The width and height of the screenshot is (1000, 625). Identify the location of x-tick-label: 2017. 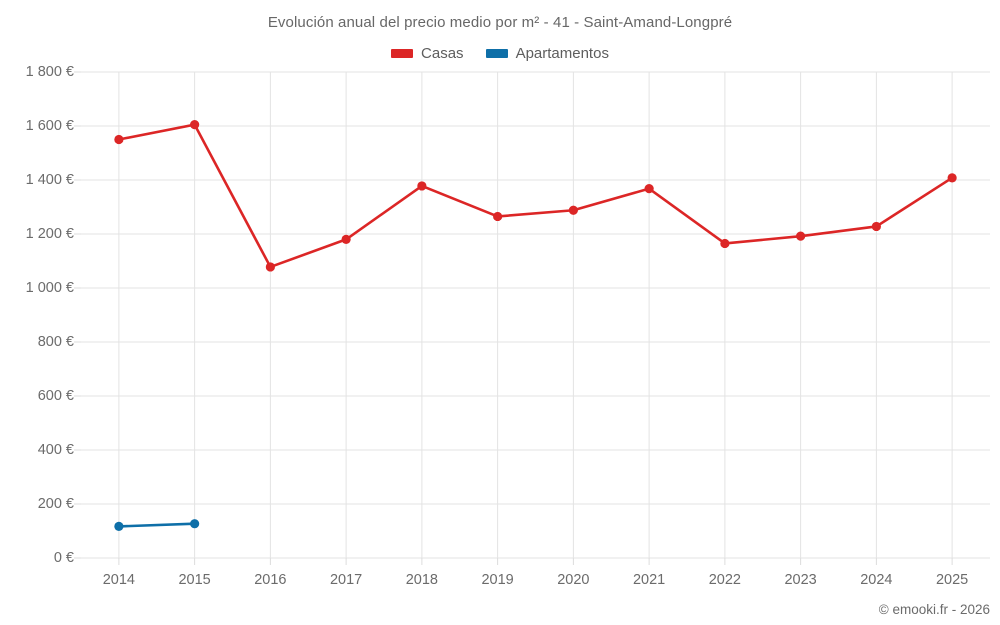
(346, 580).